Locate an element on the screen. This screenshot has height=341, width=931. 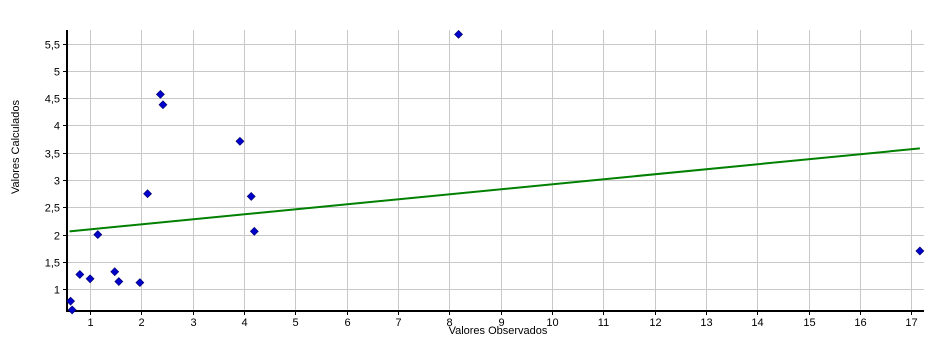
y-tick-label: 4 is located at coordinates (57, 127).